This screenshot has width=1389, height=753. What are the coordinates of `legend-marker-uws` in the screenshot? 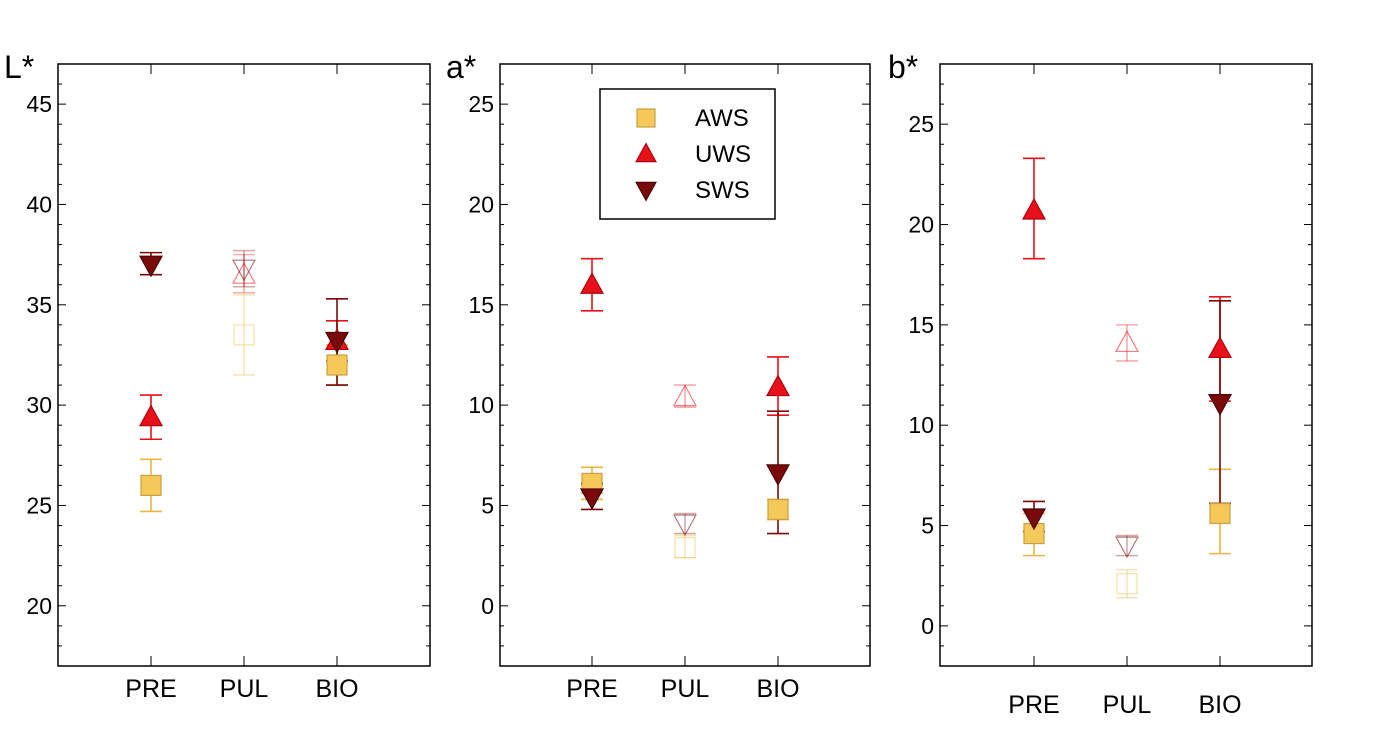 It's located at (646, 152).